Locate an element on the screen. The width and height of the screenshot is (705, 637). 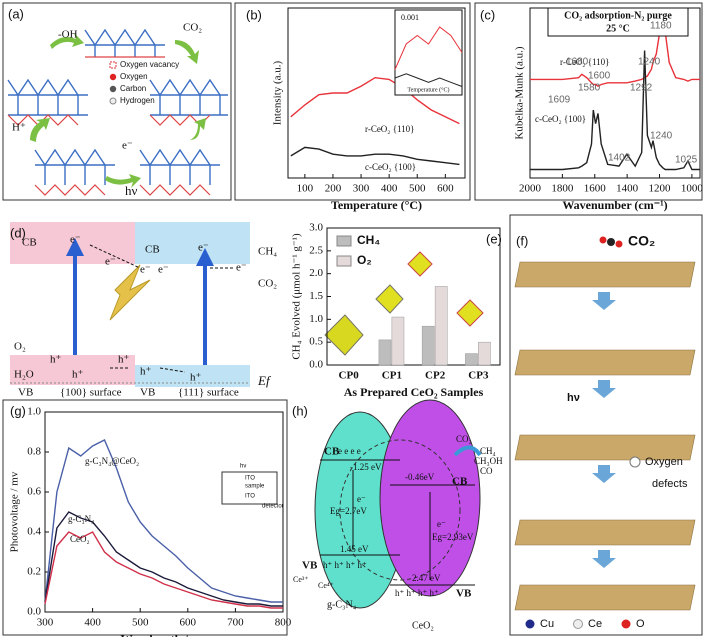
arrowhead is located at coordinates (205, 257).